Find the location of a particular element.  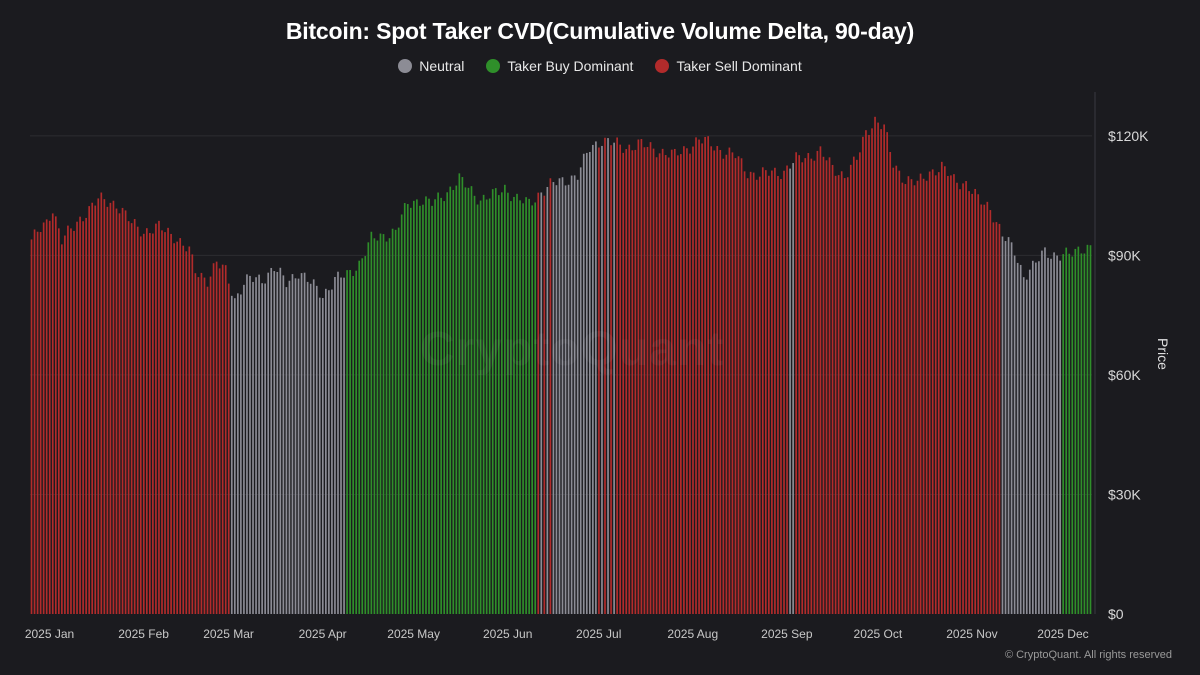

legend-swatch-neutral is located at coordinates (405, 66).